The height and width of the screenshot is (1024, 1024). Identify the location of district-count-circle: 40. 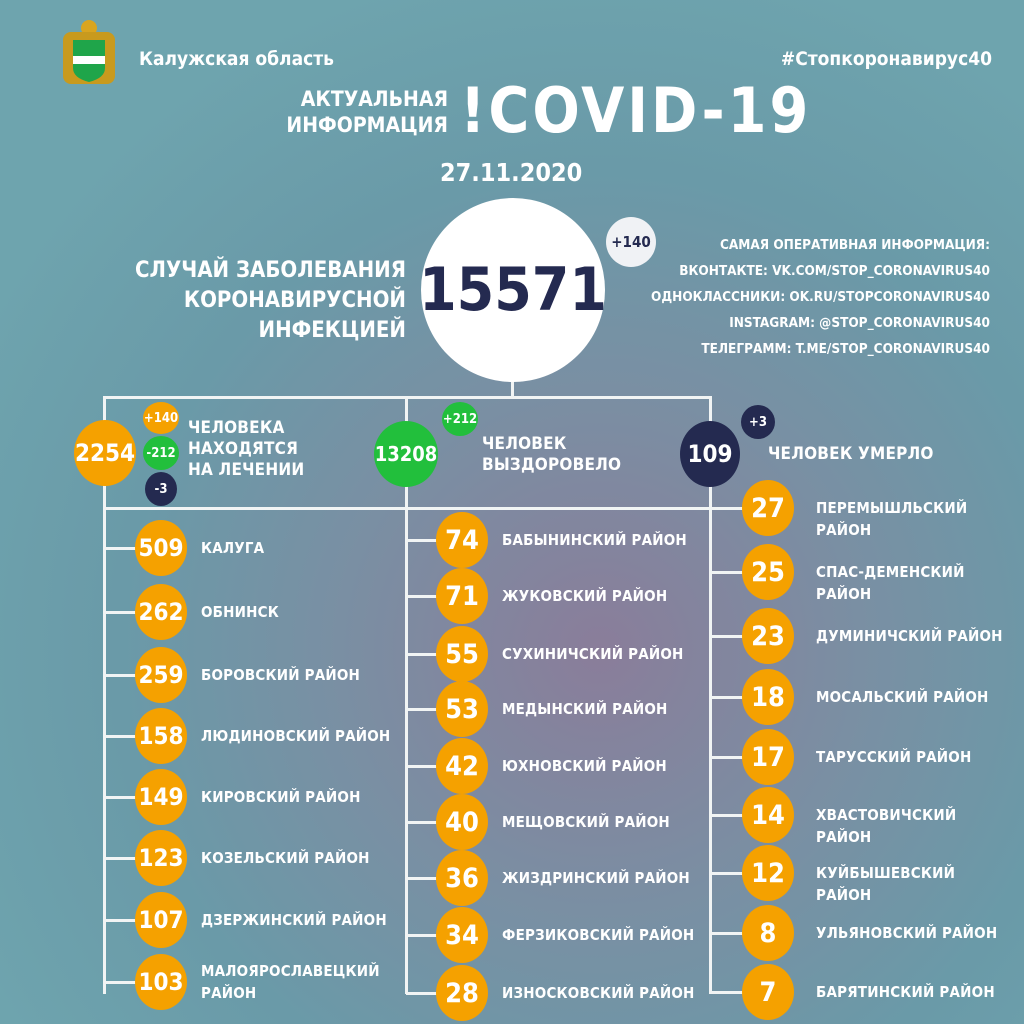
(462, 822).